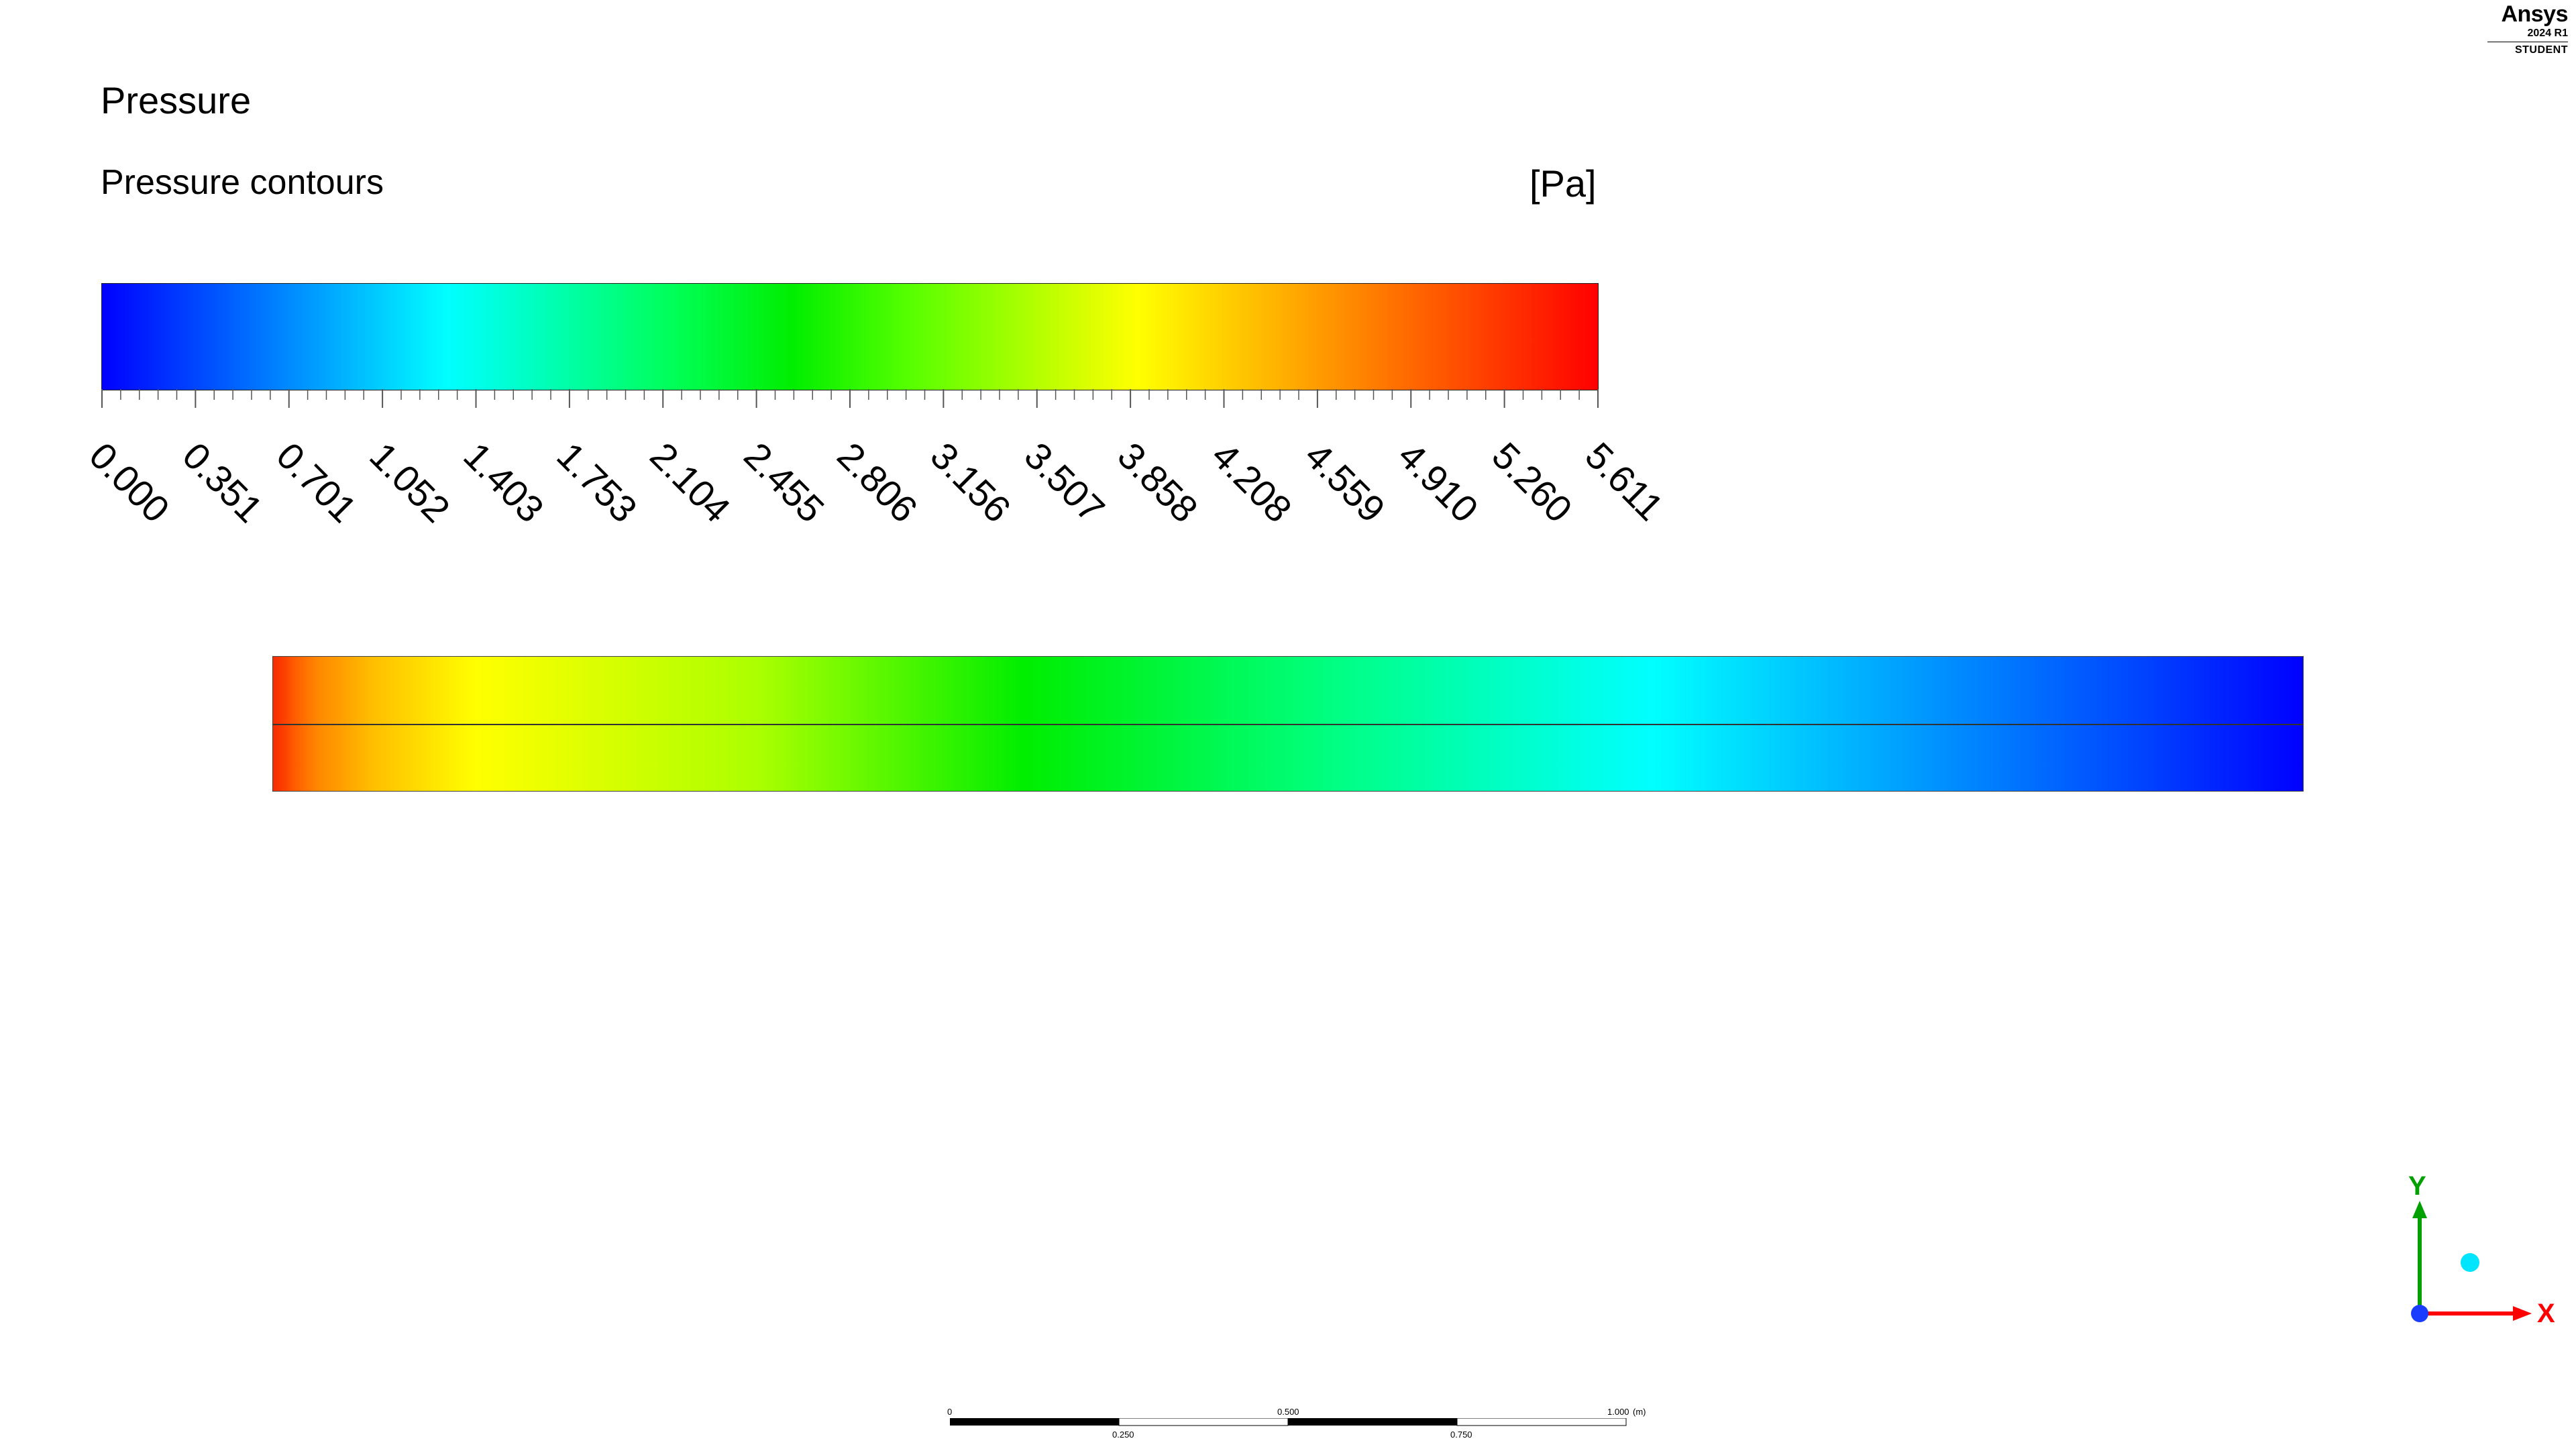 The height and width of the screenshot is (1449, 2576). I want to click on contour-subtitle: Pressure contours, so click(242, 182).